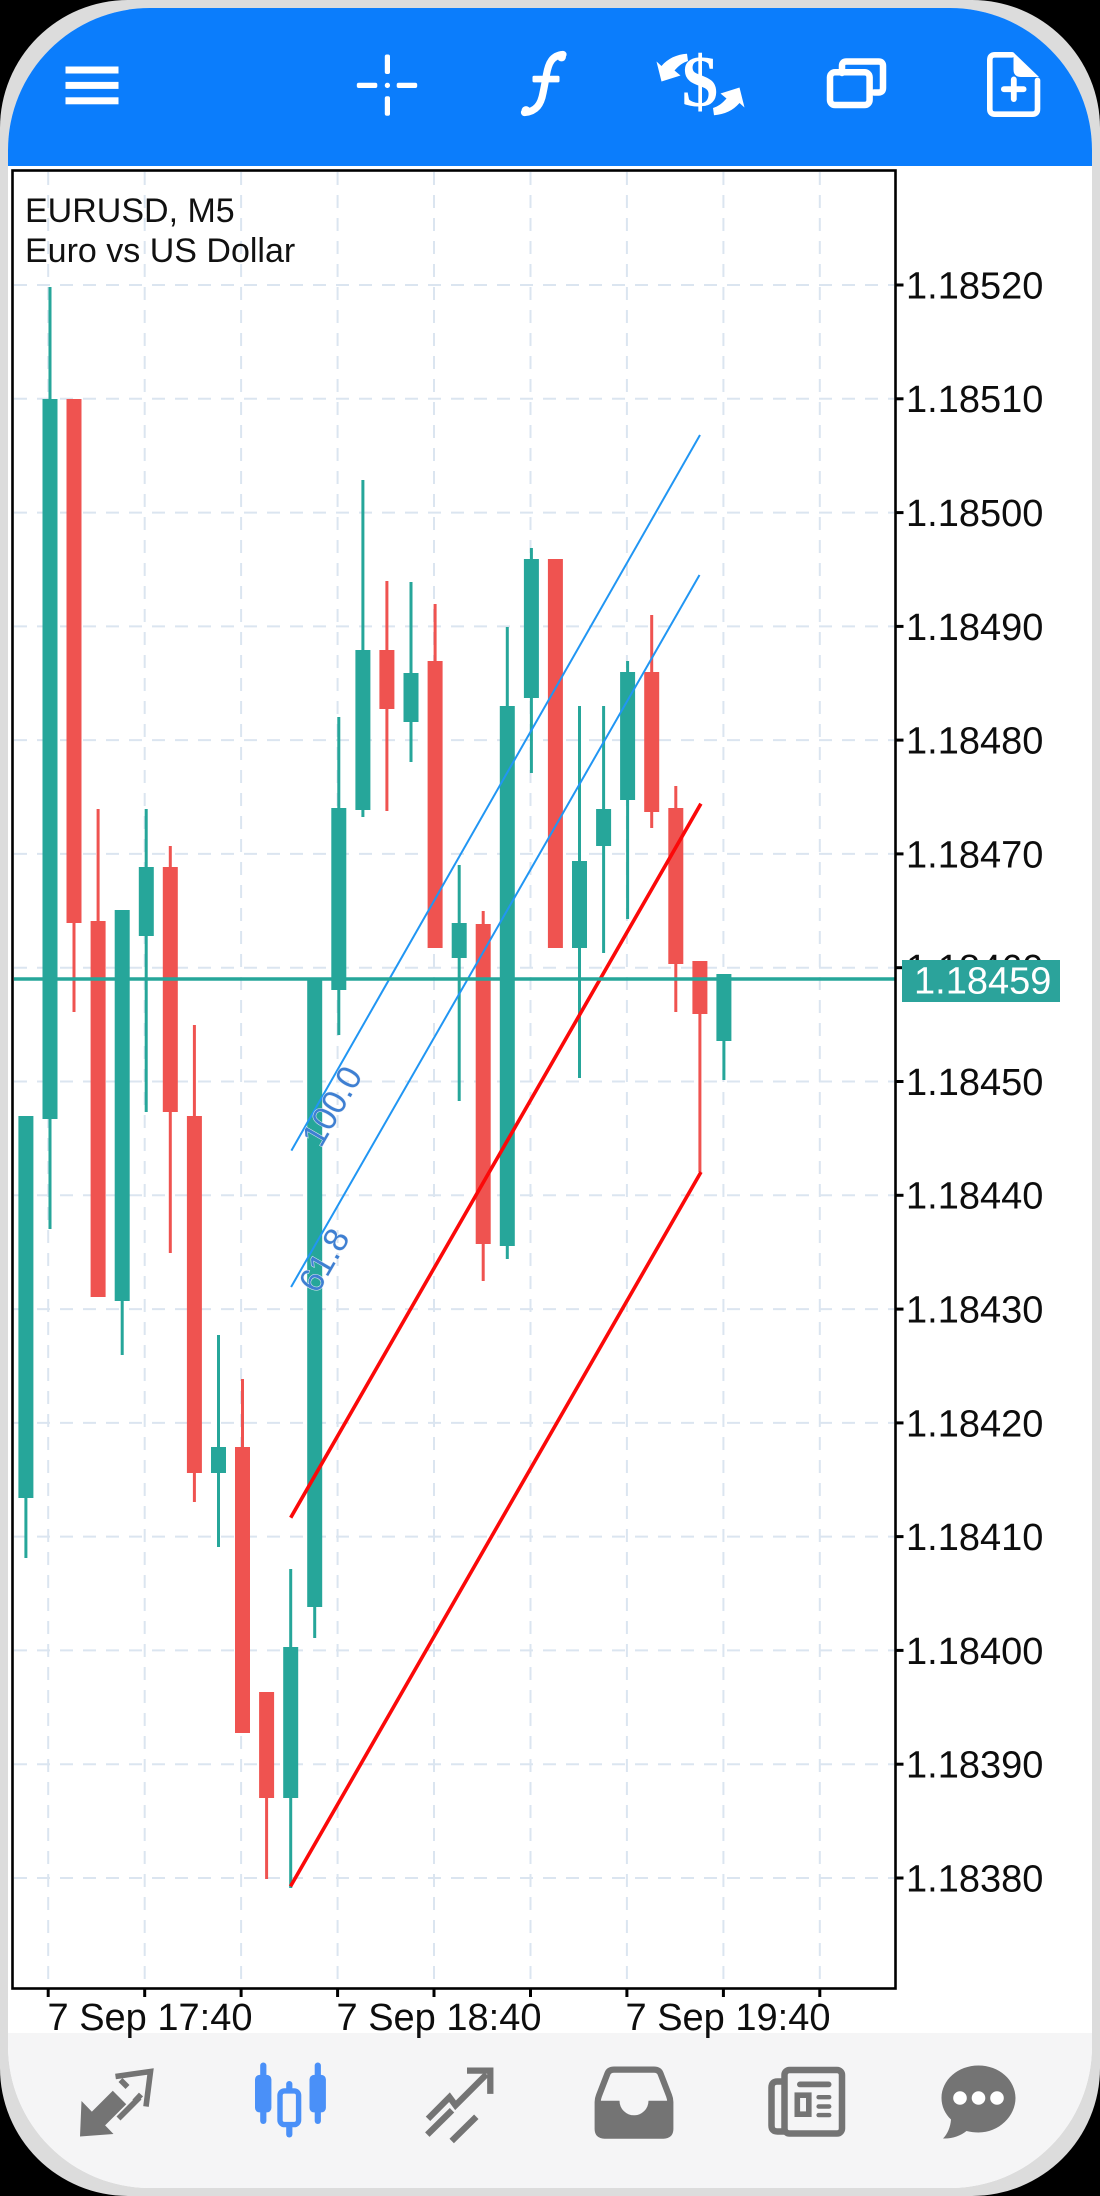 The width and height of the screenshot is (1100, 2196). Describe the element at coordinates (974, 400) in the screenshot. I see `svg-text: 1.18510` at that location.